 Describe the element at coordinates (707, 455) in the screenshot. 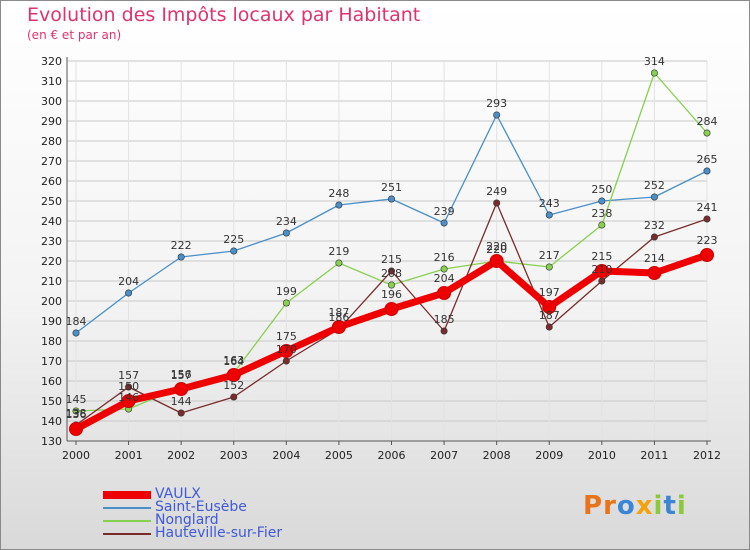

I see `x-tick-label: 2012` at that location.